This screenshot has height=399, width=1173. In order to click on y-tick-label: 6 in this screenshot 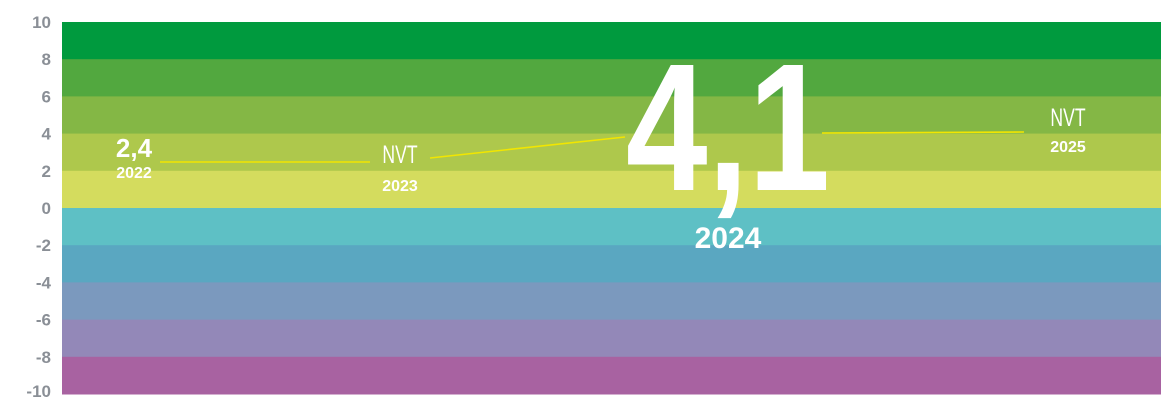, I will do `click(46, 96)`.